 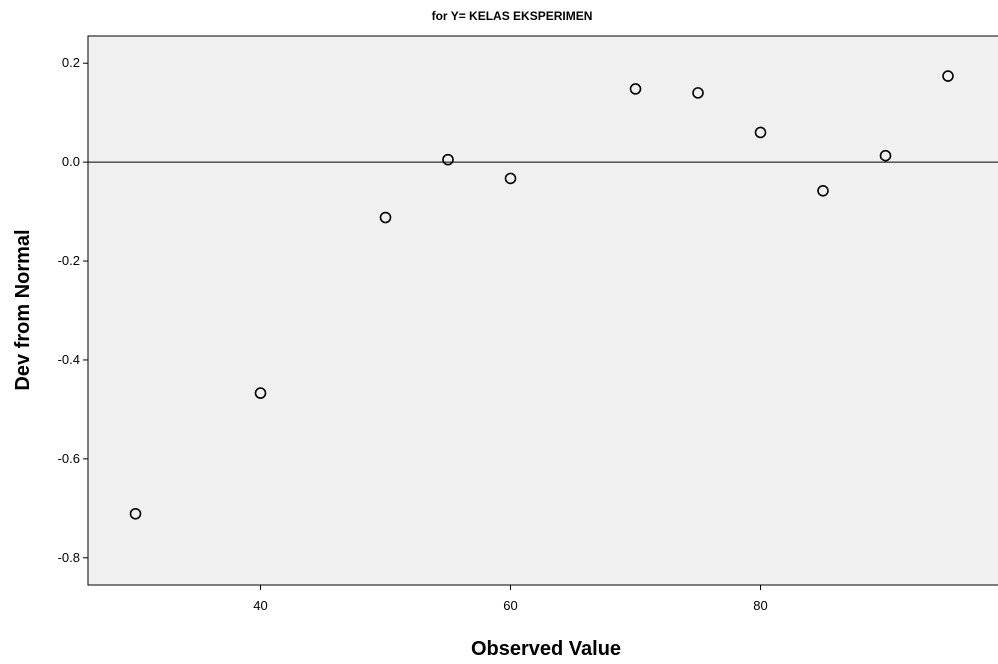 I want to click on y-axis-title: Dev from Normal, so click(x=23, y=309).